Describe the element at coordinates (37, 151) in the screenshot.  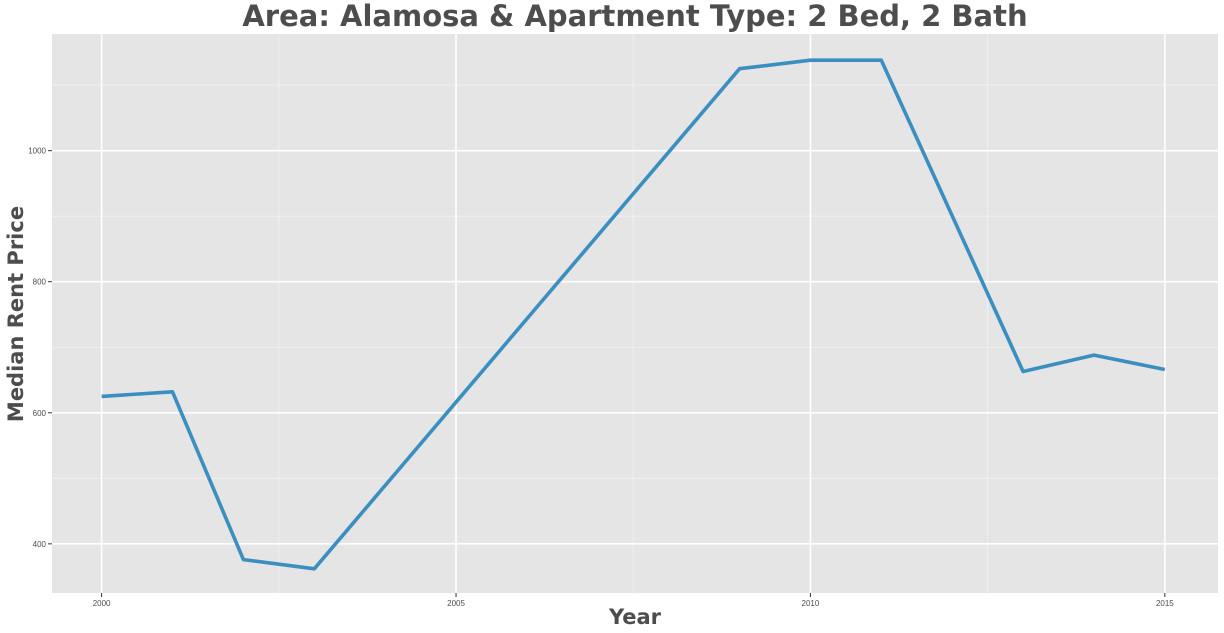
I see `y-tick-label: 1000` at that location.